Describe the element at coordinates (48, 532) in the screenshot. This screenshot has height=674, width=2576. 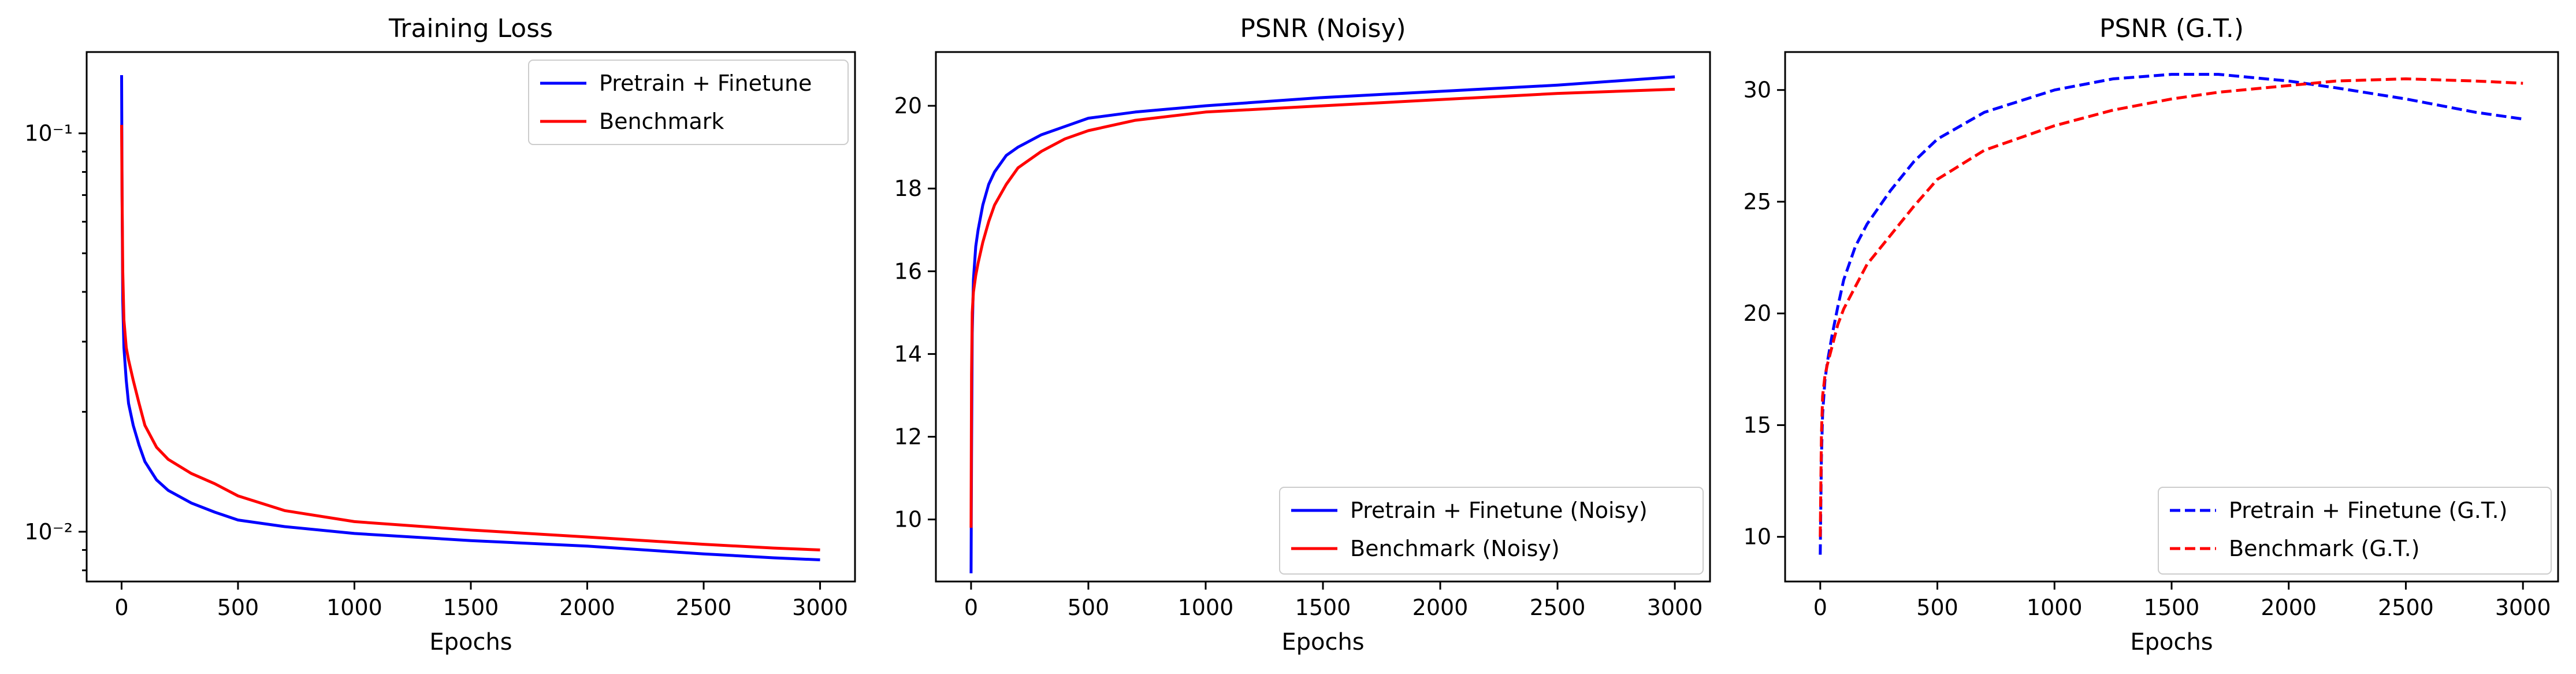
I see `y-tick-label: 10⁻²` at that location.